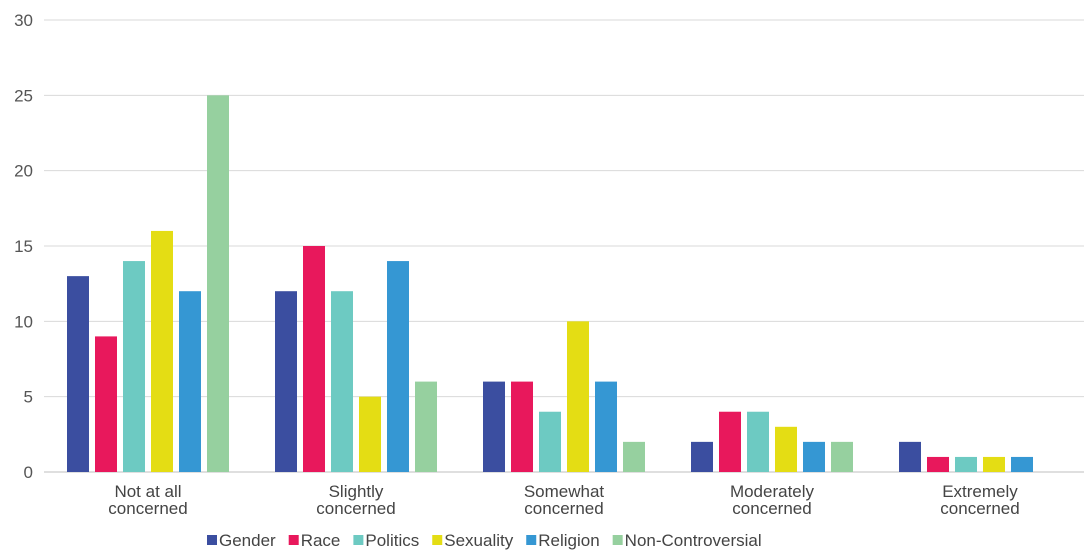  What do you see at coordinates (693, 540) in the screenshot?
I see `legend-label: Non-Controversial` at bounding box center [693, 540].